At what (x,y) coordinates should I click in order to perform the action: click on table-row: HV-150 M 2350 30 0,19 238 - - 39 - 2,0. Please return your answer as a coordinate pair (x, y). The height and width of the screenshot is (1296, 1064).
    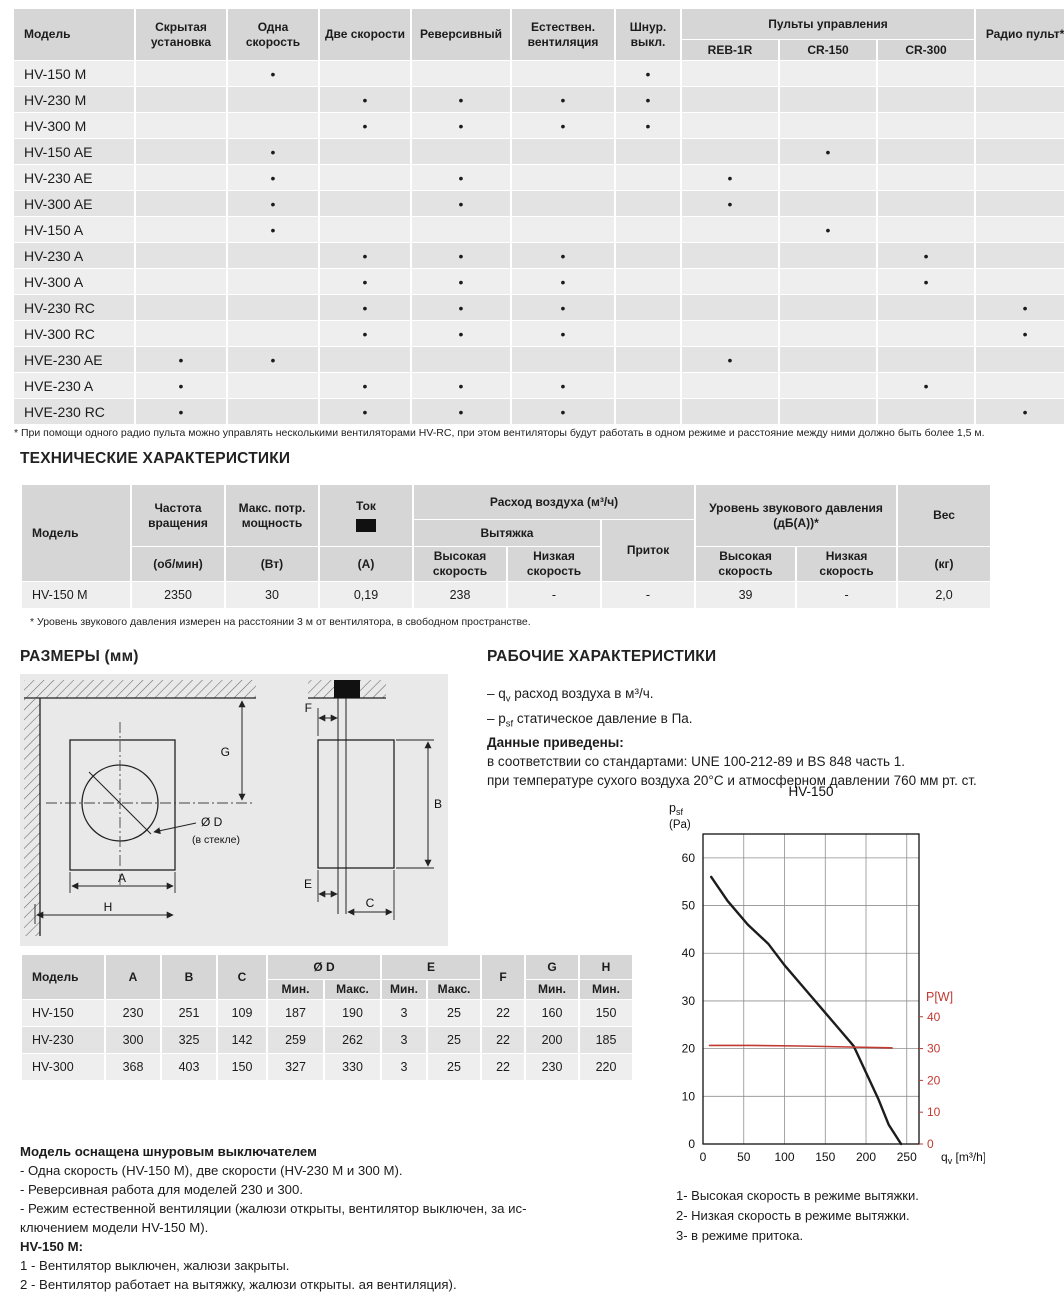
    Looking at the image, I should click on (506, 595).